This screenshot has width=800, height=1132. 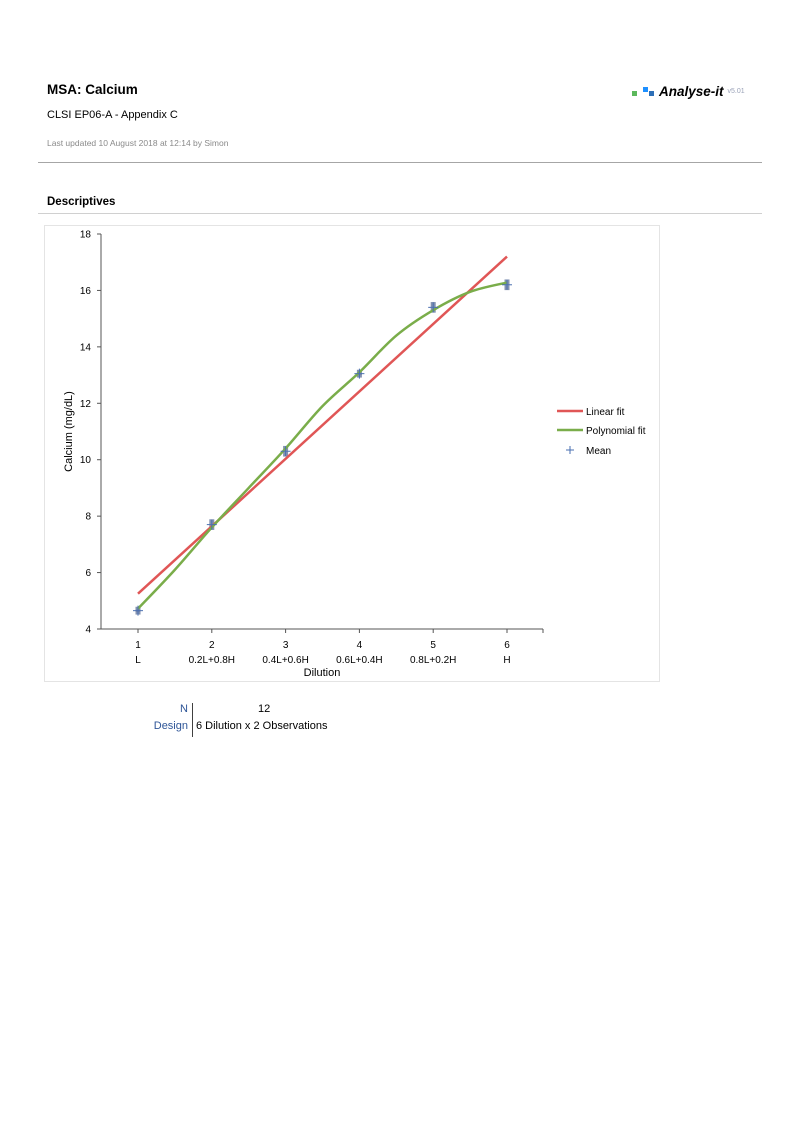 What do you see at coordinates (285, 660) in the screenshot?
I see `x-tick-sublabel: 0.4L+0.6H` at bounding box center [285, 660].